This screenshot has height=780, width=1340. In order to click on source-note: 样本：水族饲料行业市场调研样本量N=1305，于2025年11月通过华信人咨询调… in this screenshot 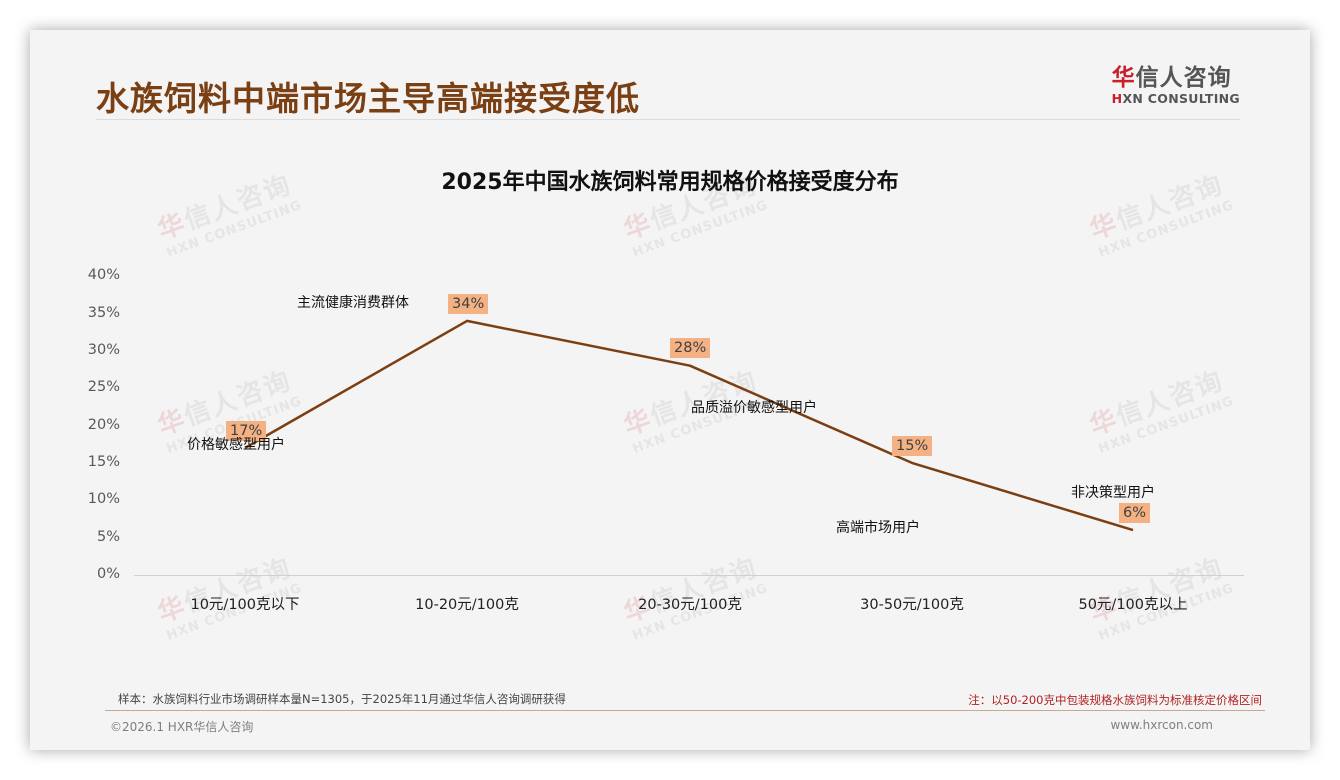, I will do `click(342, 699)`.